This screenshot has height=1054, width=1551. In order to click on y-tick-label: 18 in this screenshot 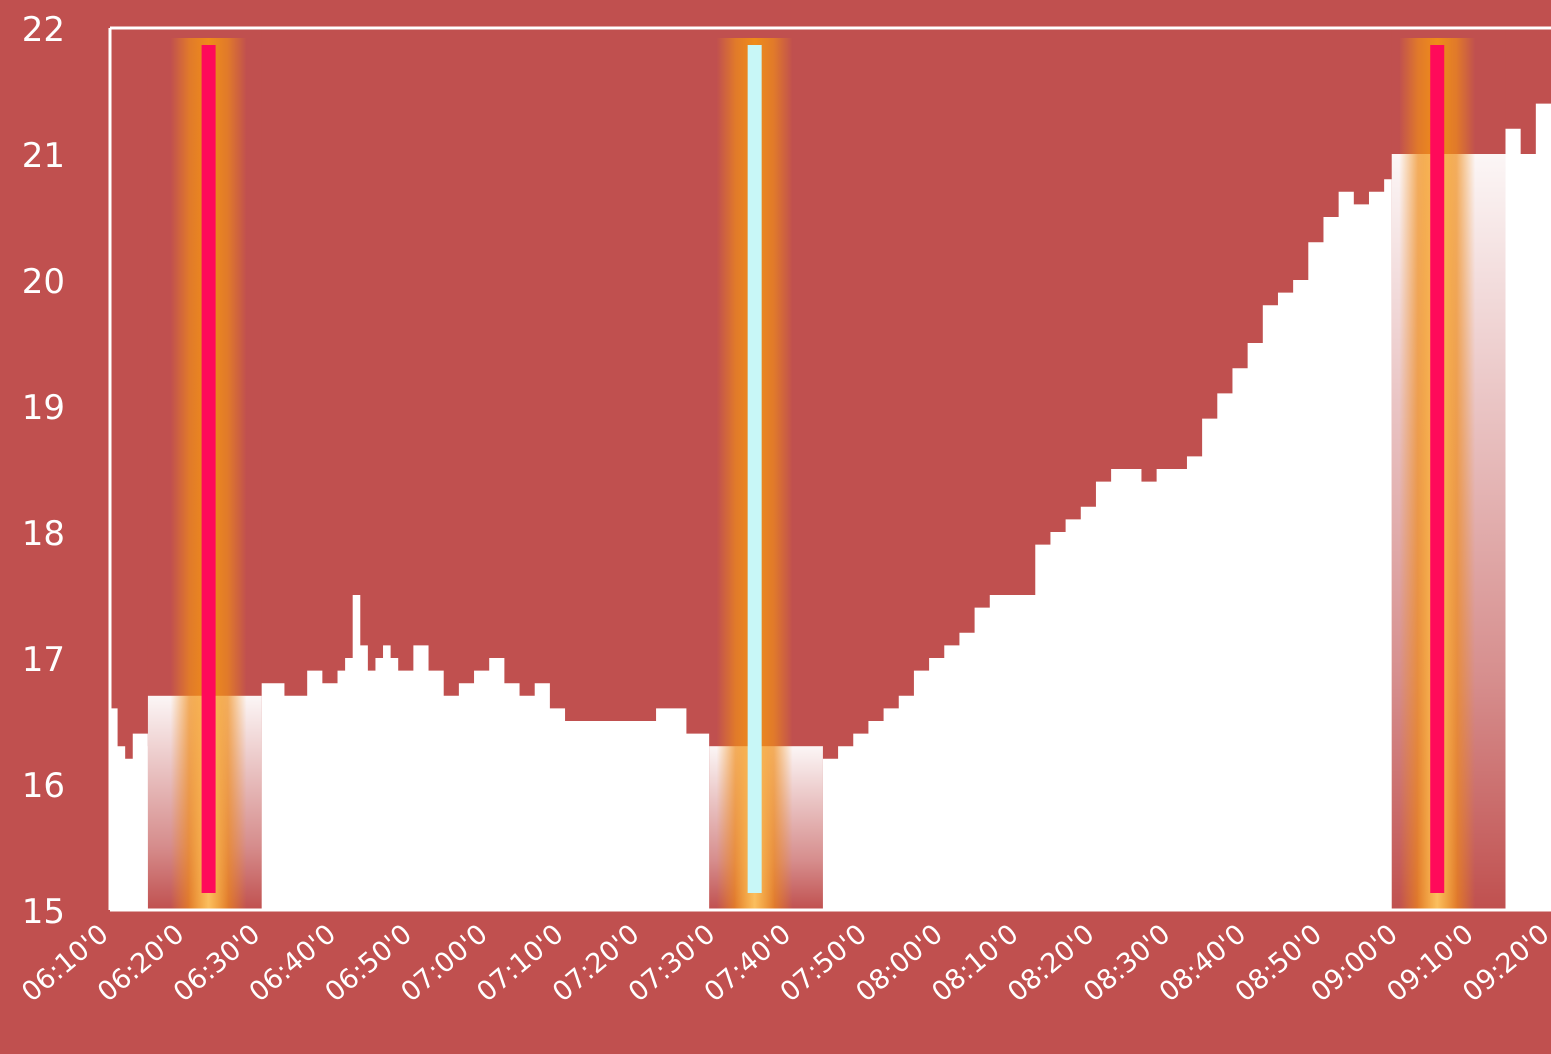, I will do `click(43, 534)`.